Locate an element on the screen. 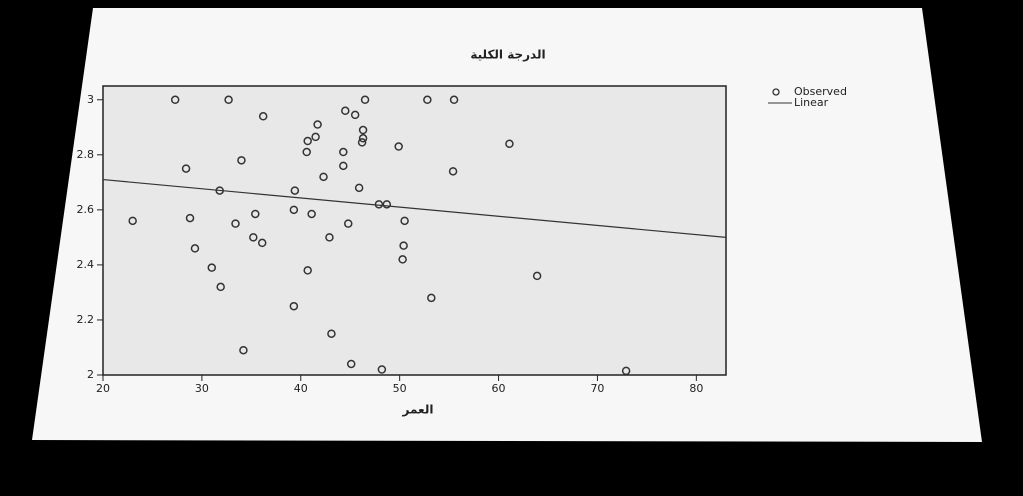 The image size is (1023, 496). x-tick-label: 40 is located at coordinates (301, 388).